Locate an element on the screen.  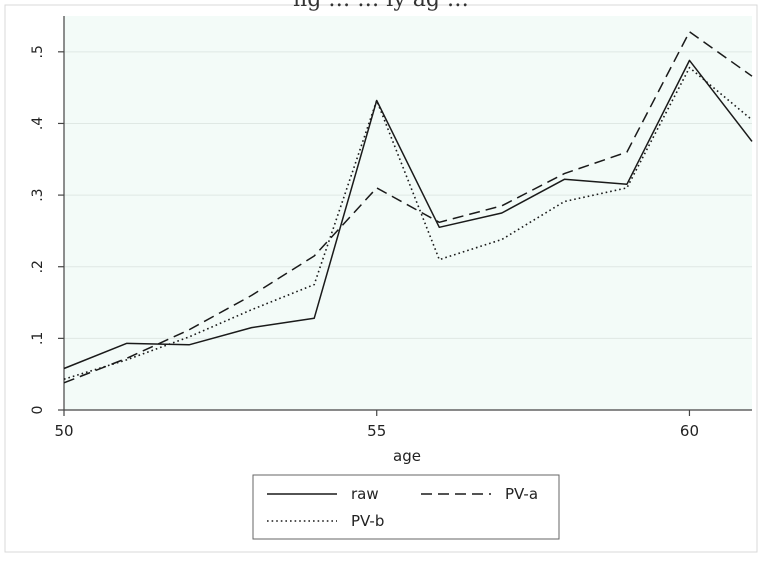
x-axis-label: age is located at coordinates (407, 456).